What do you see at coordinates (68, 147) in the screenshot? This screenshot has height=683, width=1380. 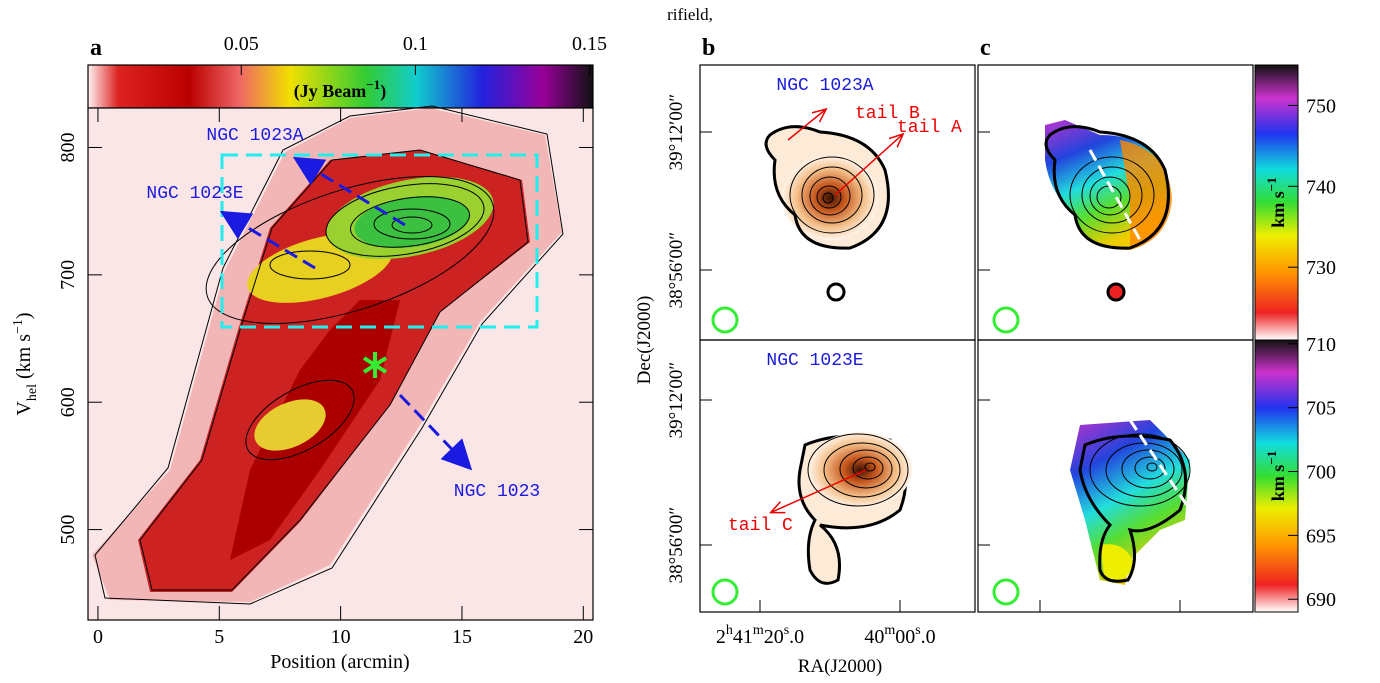 I see `y-tick-label: 800` at bounding box center [68, 147].